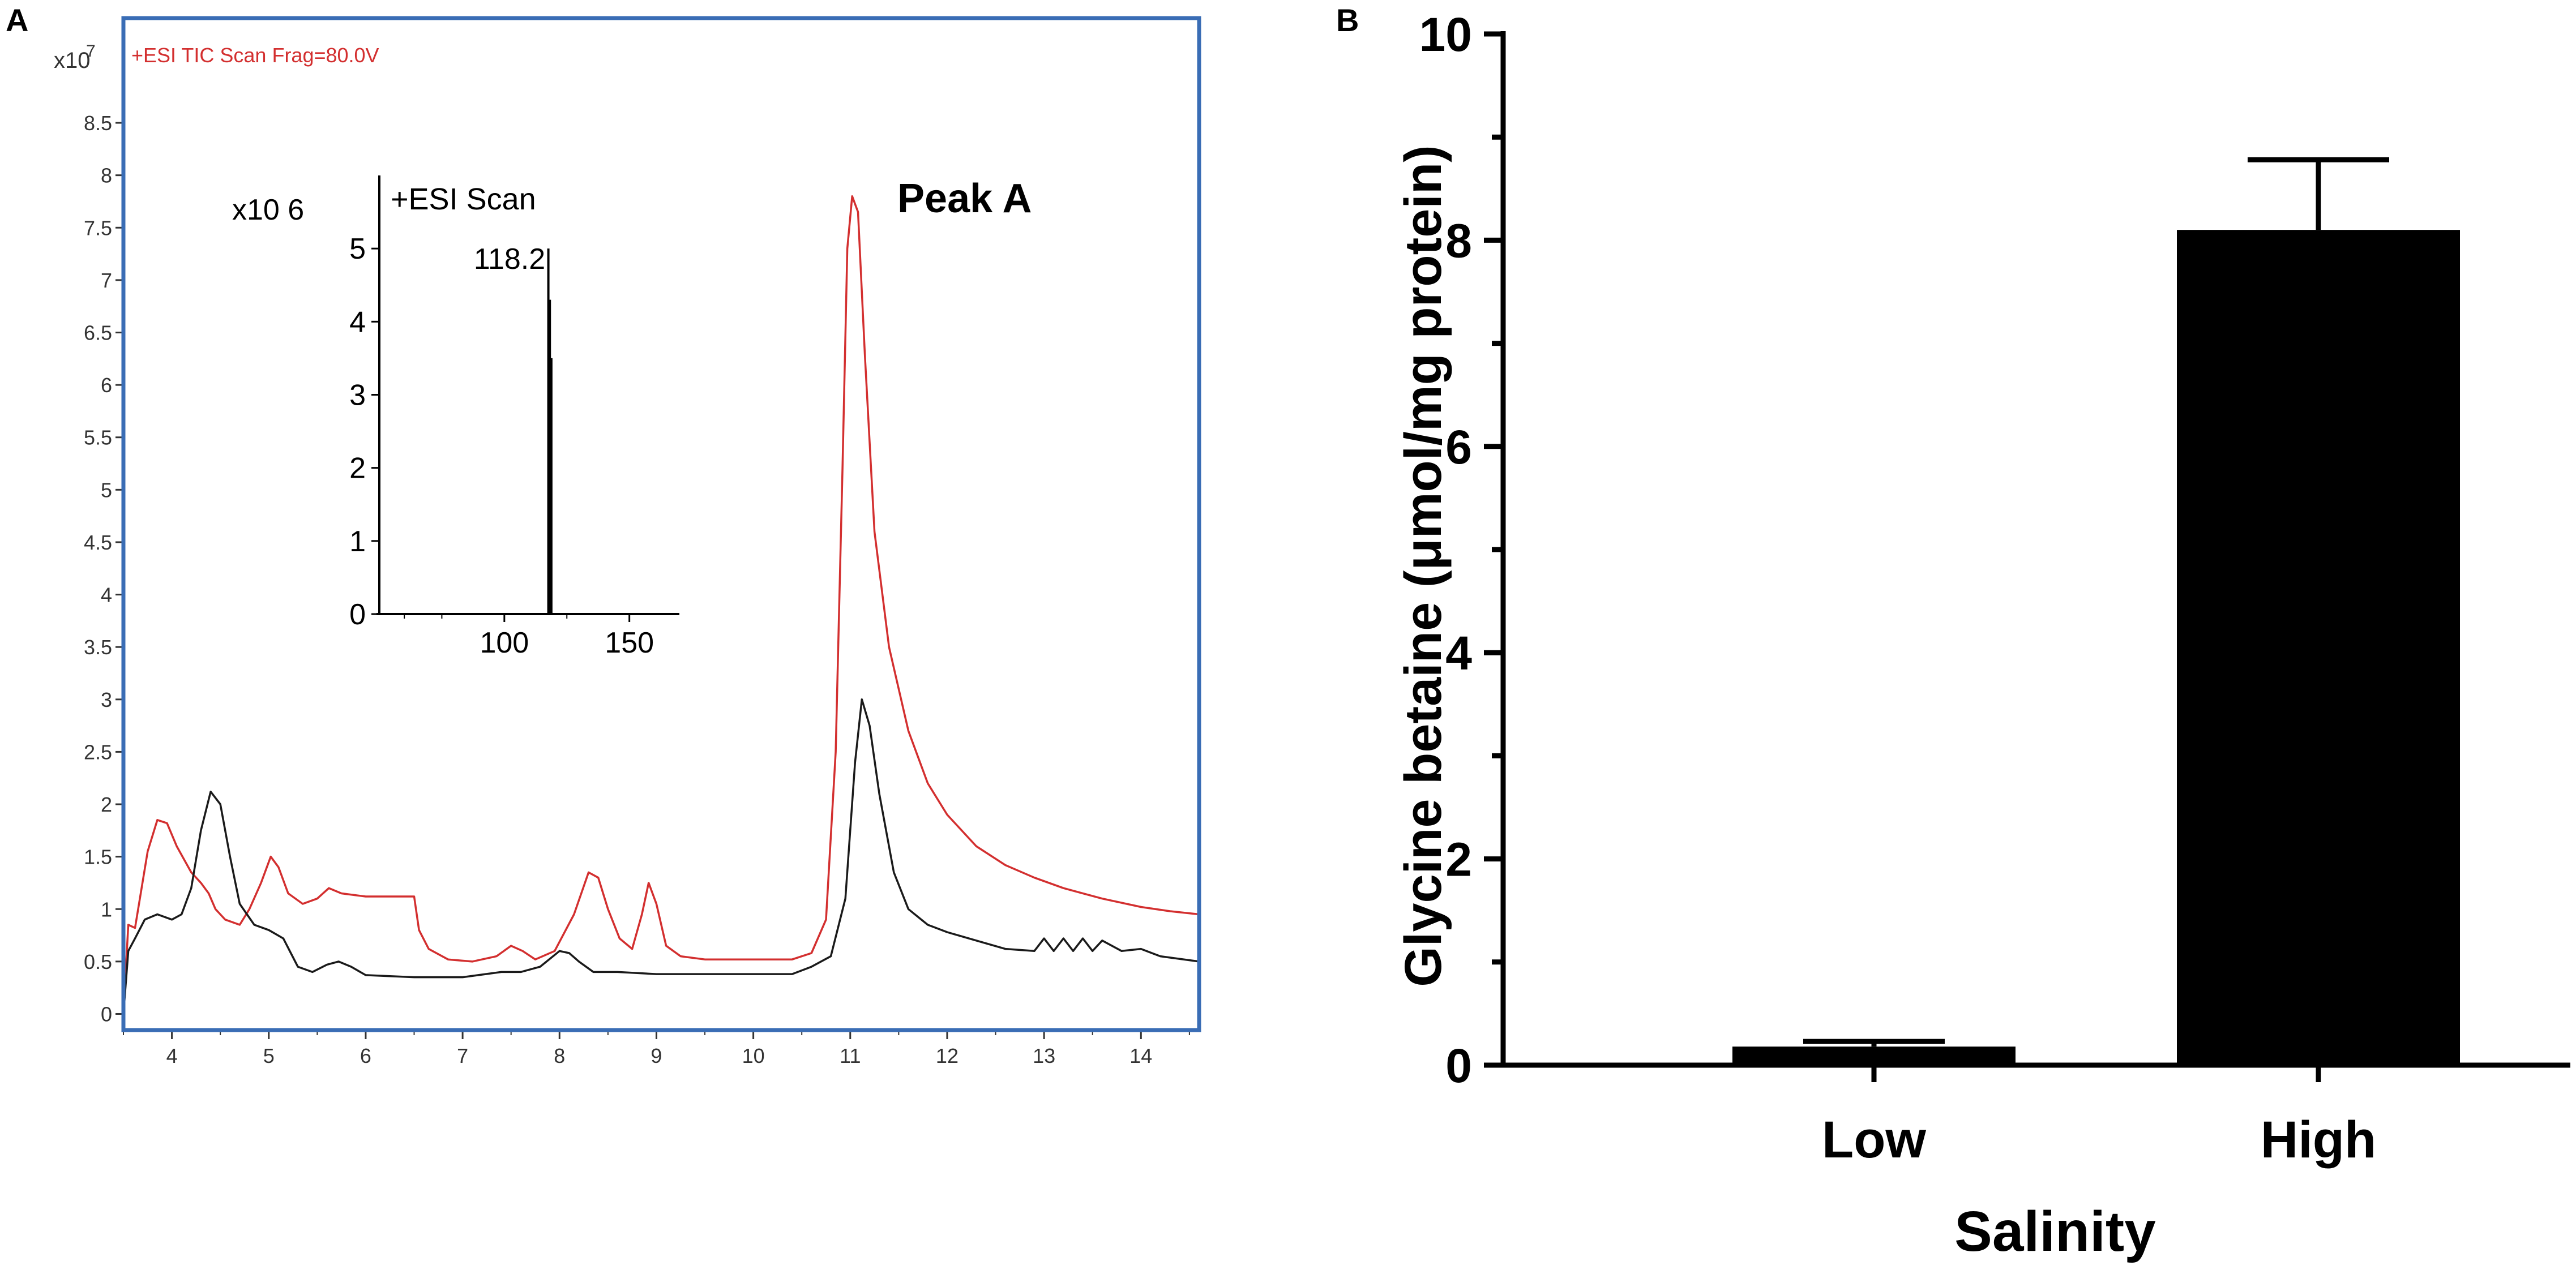 The image size is (2576, 1274). I want to click on a-y-tick-label: 1, so click(106, 909).